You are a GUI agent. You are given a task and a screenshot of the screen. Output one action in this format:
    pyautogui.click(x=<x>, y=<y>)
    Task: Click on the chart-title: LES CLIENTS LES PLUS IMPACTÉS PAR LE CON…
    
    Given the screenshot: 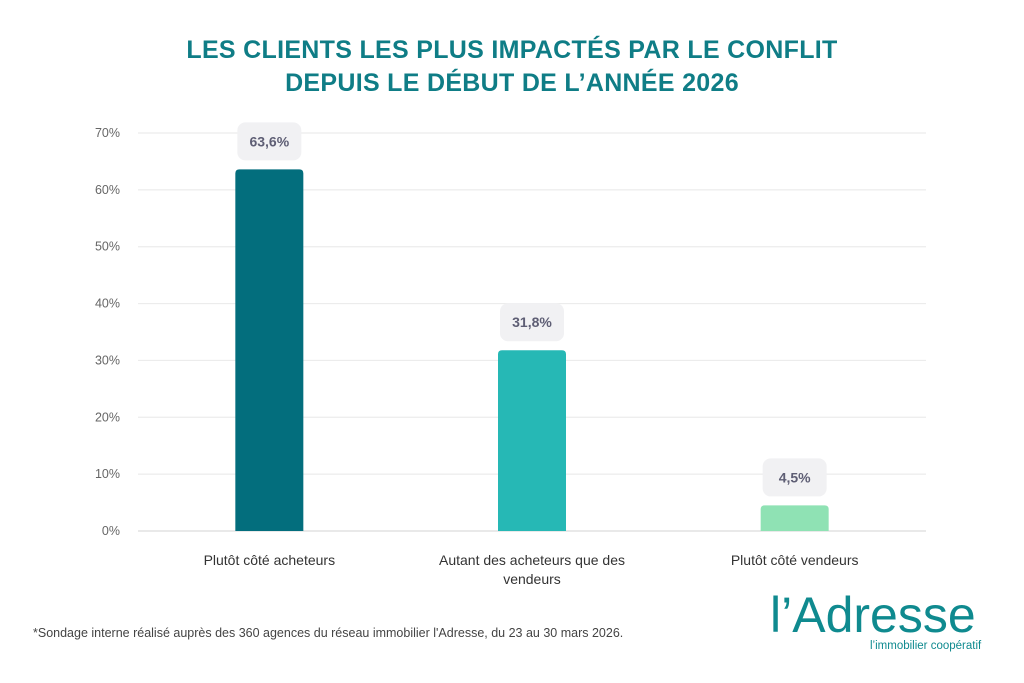 What is the action you would take?
    pyautogui.click(x=512, y=67)
    